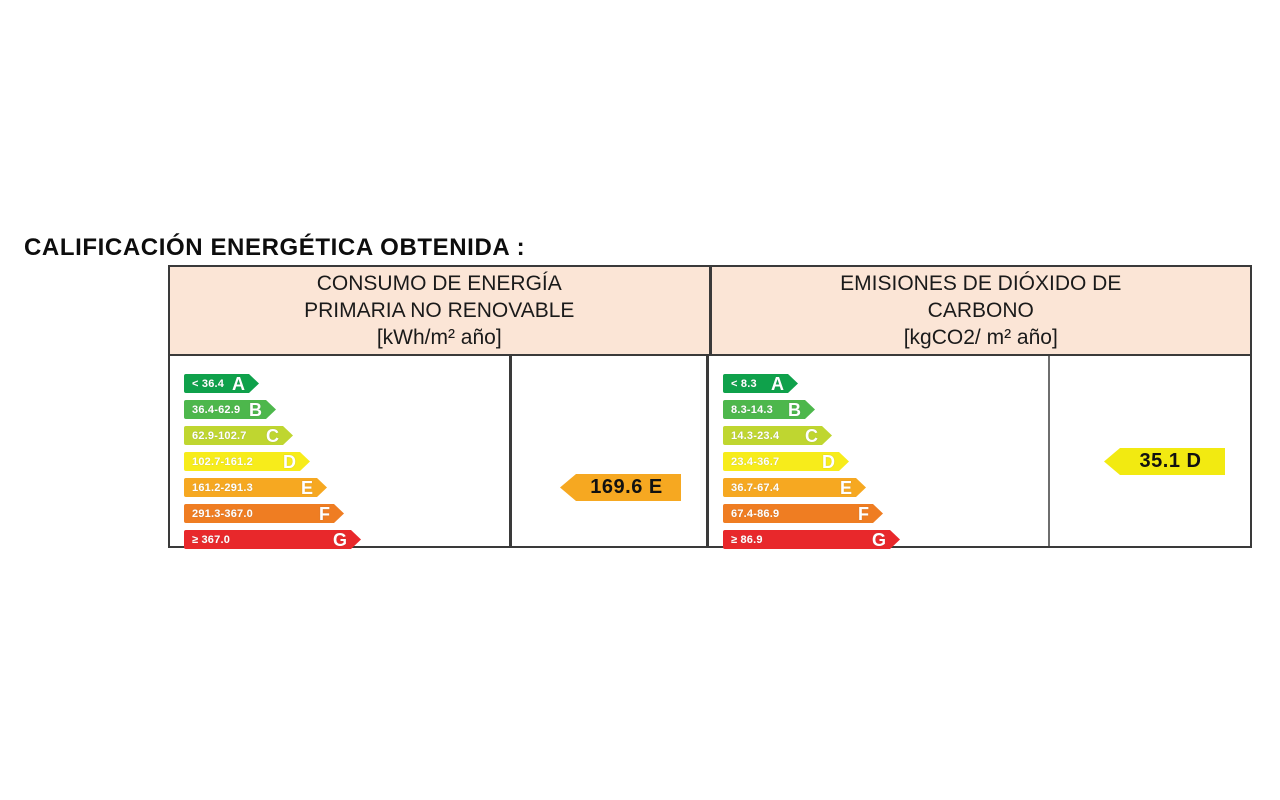  I want to click on scale-band-D: 23.4-36.7 D, so click(786, 461).